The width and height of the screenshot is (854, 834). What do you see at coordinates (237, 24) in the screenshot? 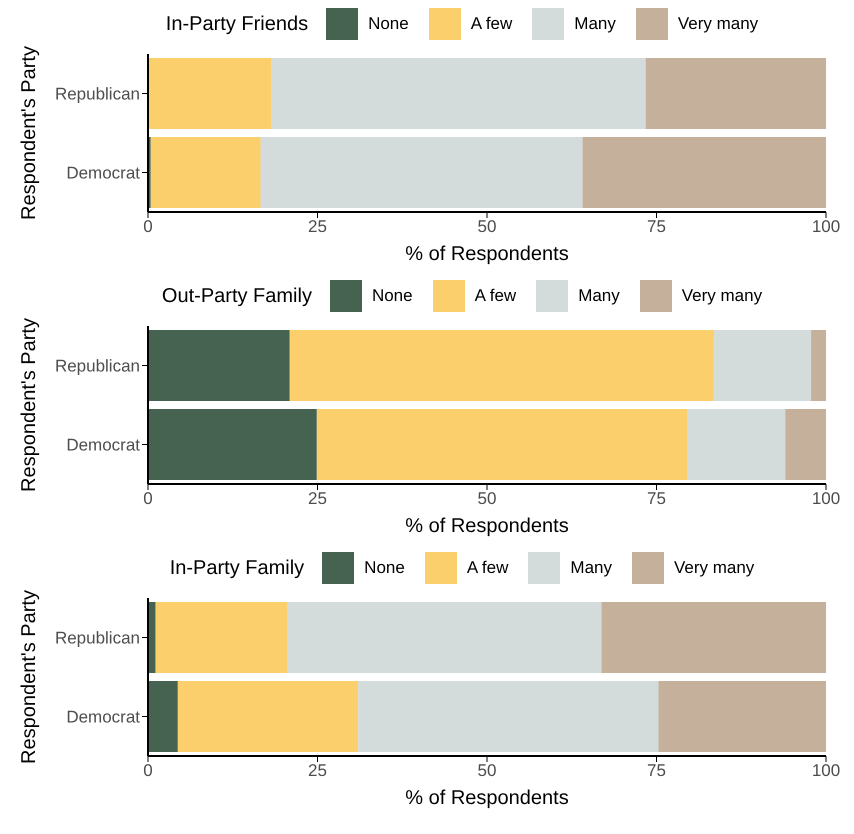
I see `legend-title: In-Party Friends` at bounding box center [237, 24].